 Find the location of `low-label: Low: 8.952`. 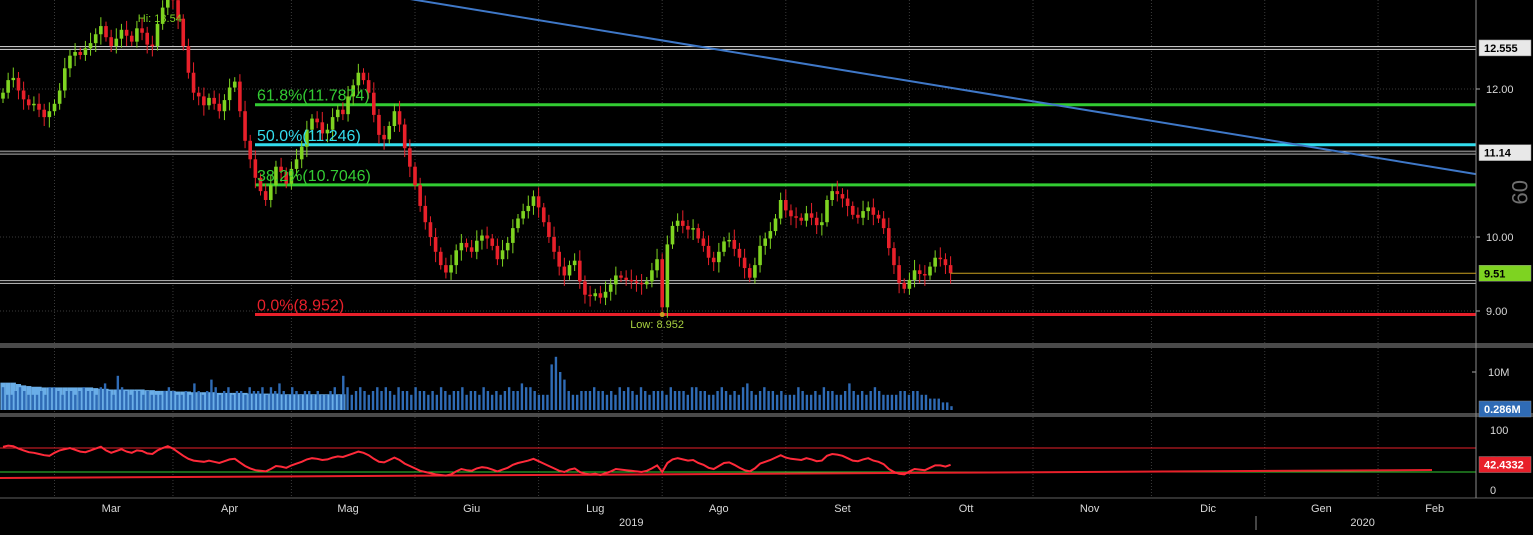

low-label: Low: 8.952 is located at coordinates (657, 325).